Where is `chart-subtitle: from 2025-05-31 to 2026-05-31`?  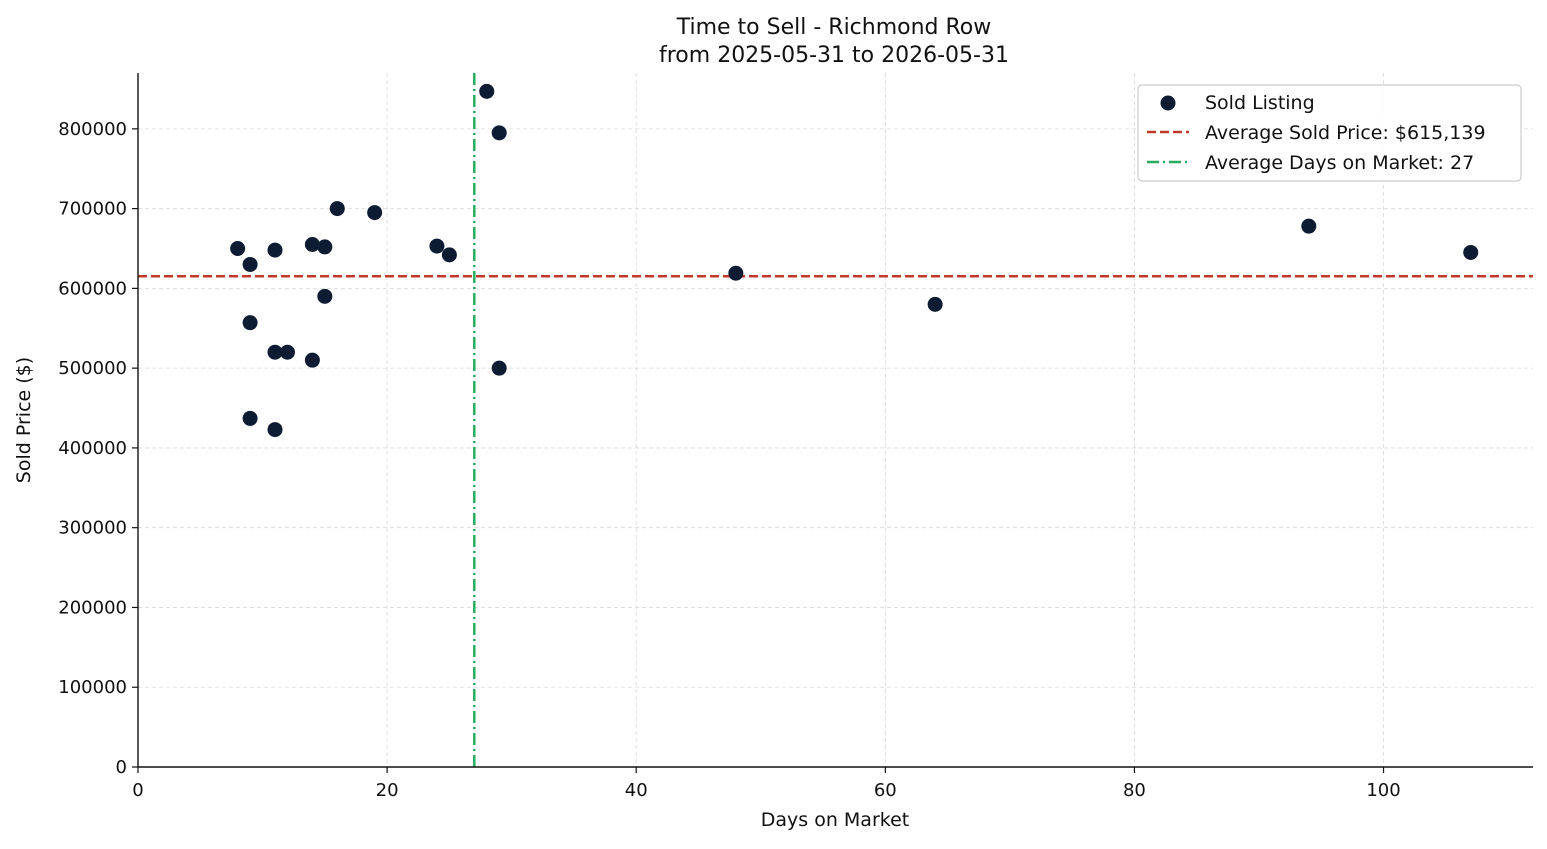
chart-subtitle: from 2025-05-31 to 2026-05-31 is located at coordinates (834, 55).